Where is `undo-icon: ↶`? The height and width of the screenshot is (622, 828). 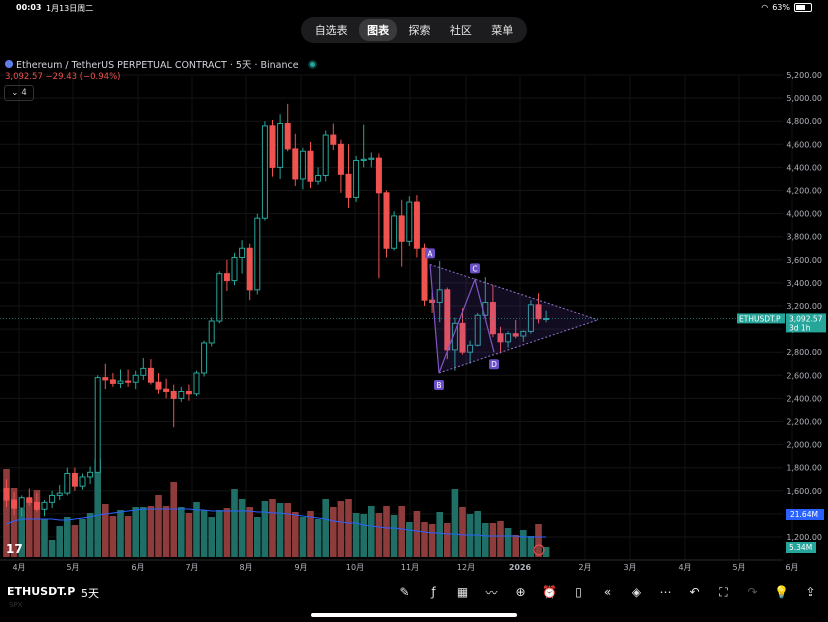
undo-icon: ↶ is located at coordinates (694, 592).